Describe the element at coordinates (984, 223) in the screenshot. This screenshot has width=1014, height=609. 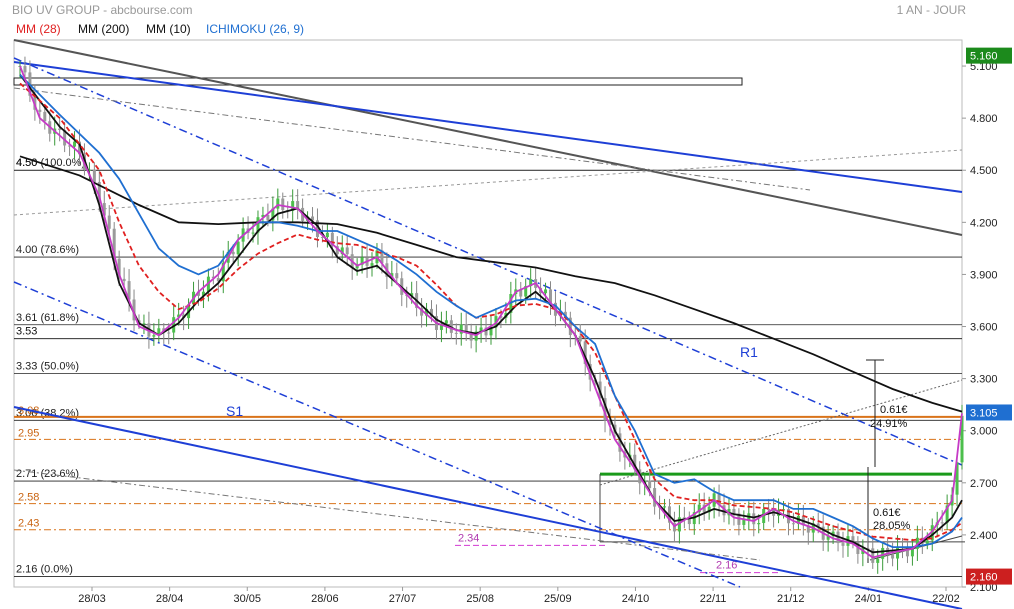
I see `y-tick-label-7: 4.200` at that location.